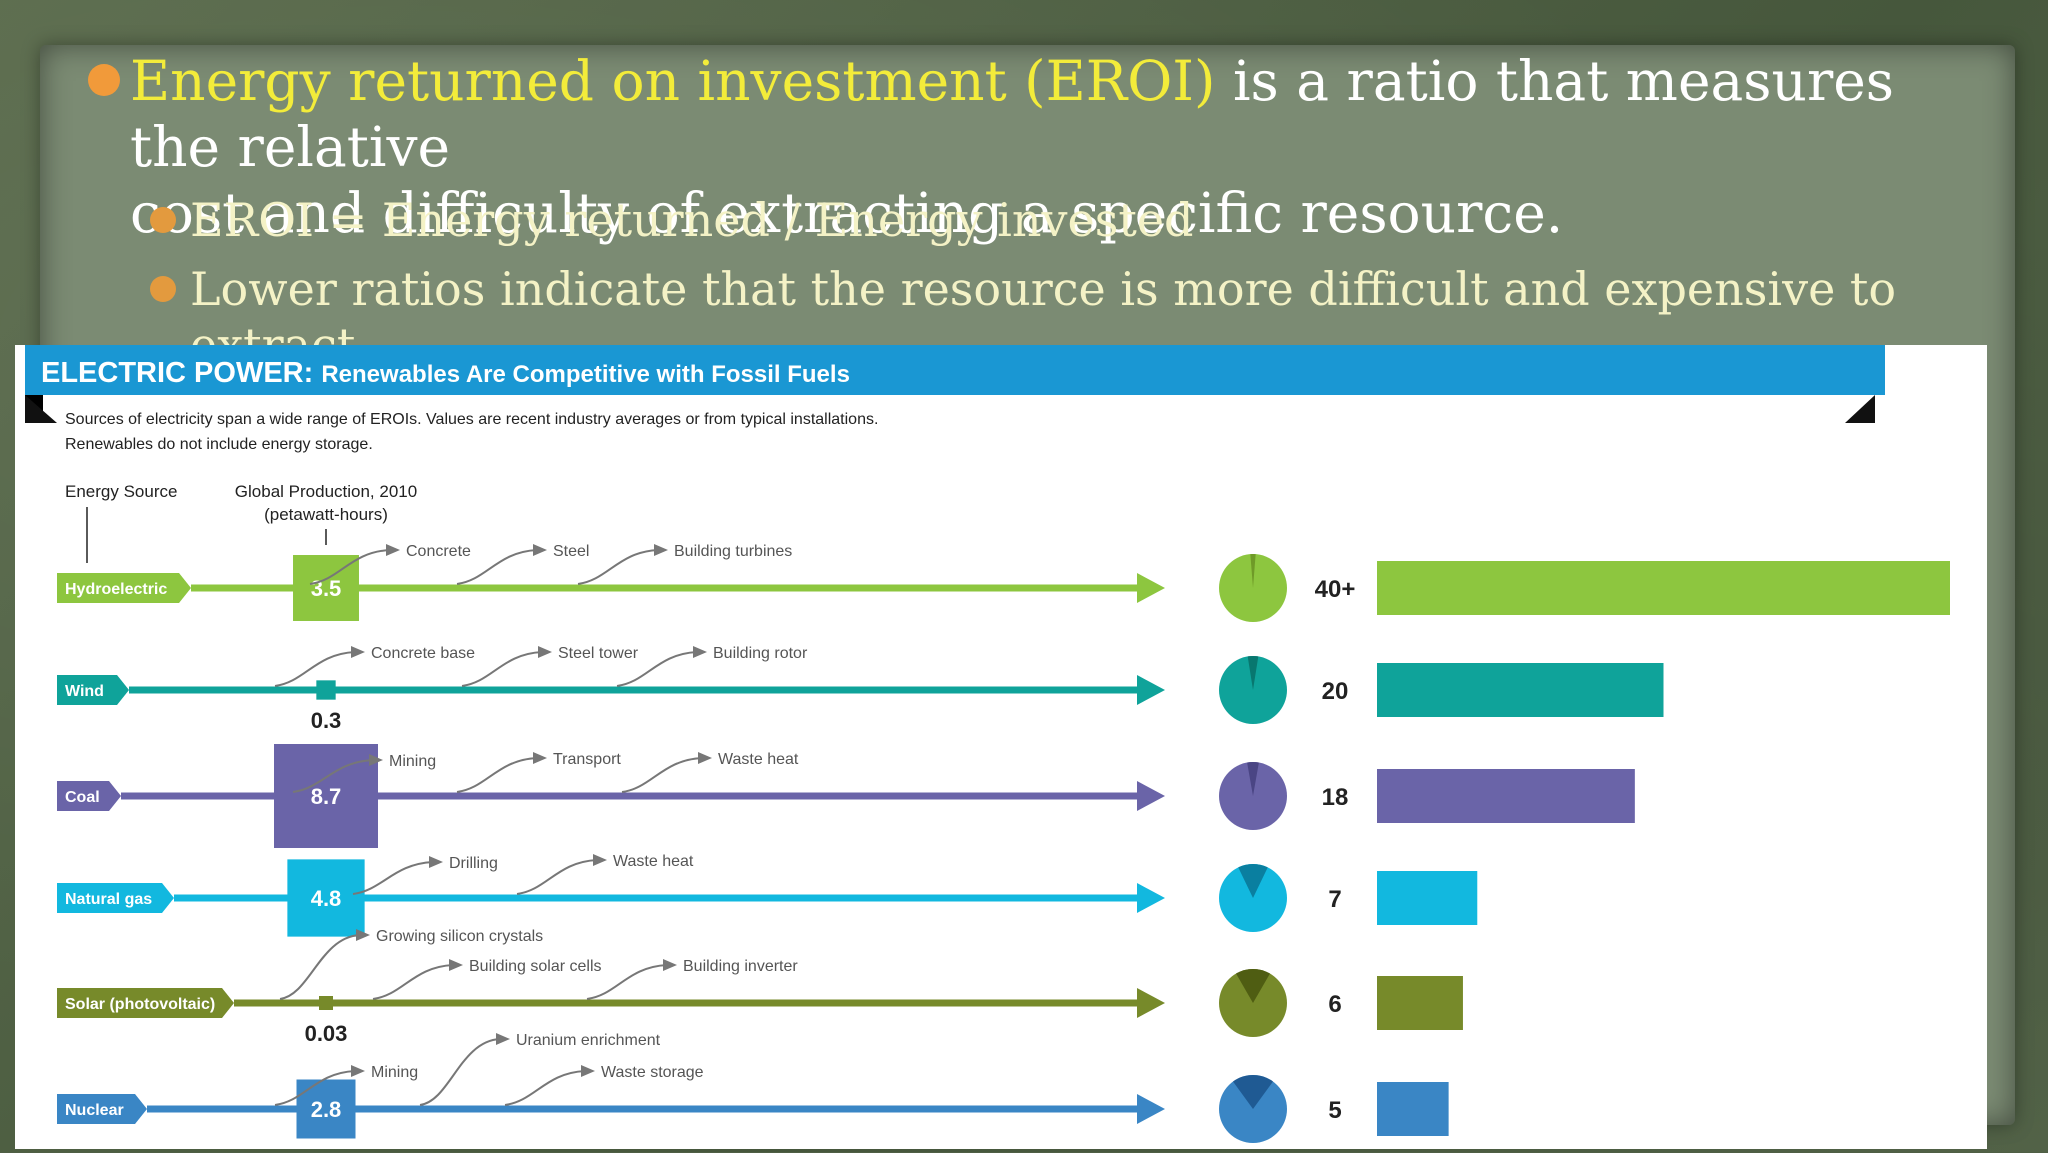 The image size is (2048, 1153). I want to click on process-step-label: Growing silicon crystals, so click(459, 936).